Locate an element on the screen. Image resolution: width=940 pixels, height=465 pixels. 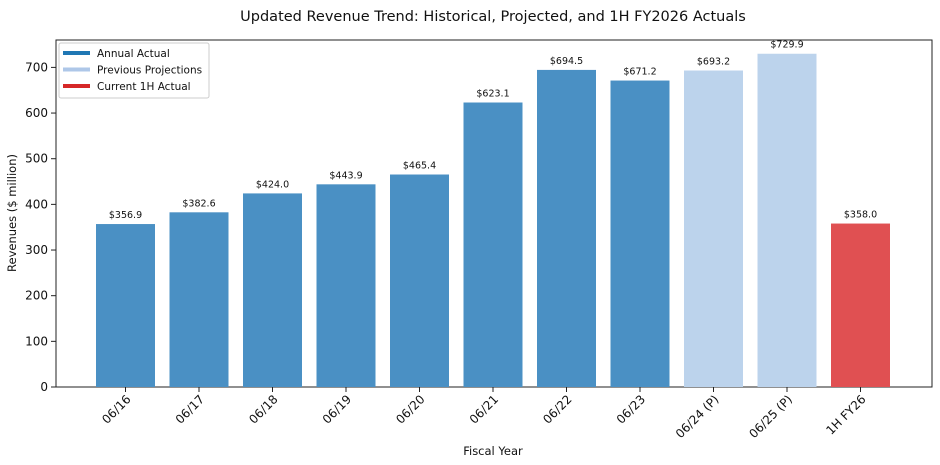
bar-06-25-p is located at coordinates (787, 220).